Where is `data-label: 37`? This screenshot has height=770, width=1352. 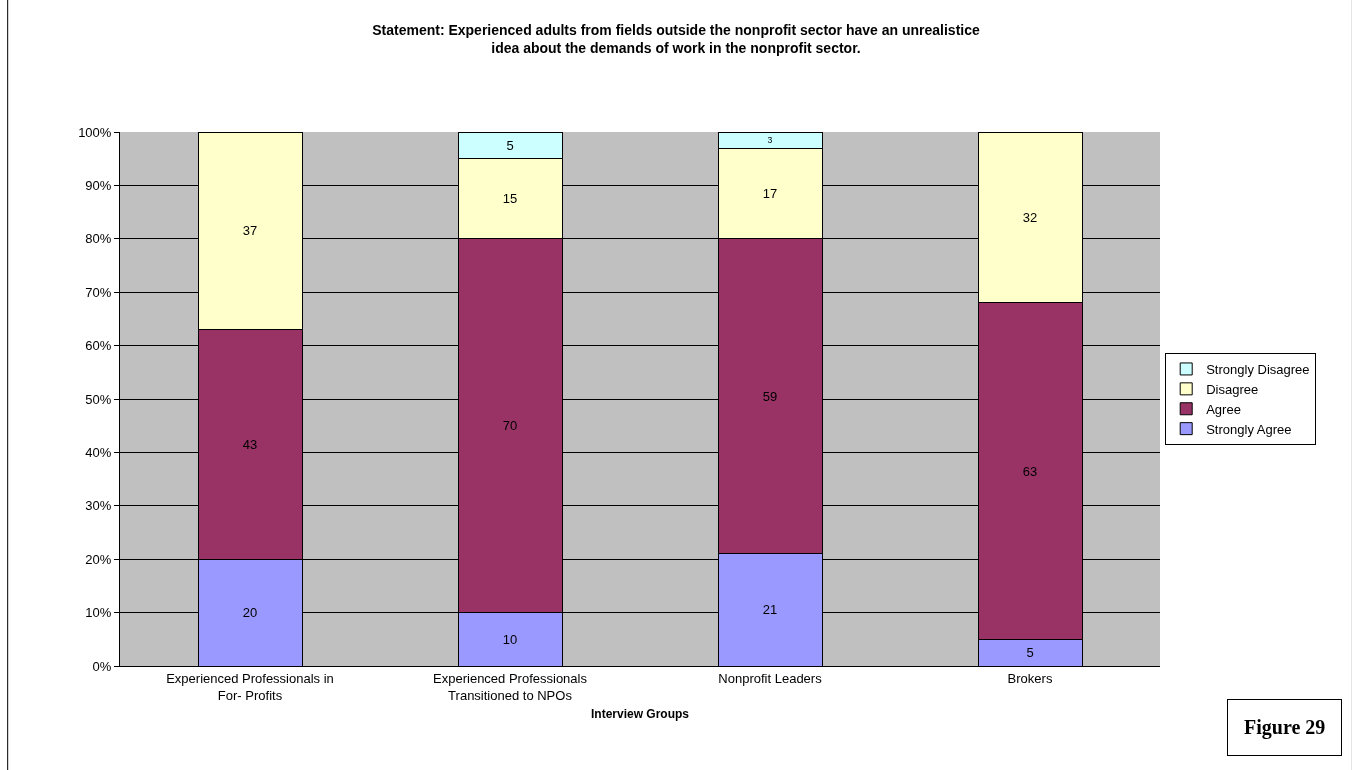
data-label: 37 is located at coordinates (250, 231).